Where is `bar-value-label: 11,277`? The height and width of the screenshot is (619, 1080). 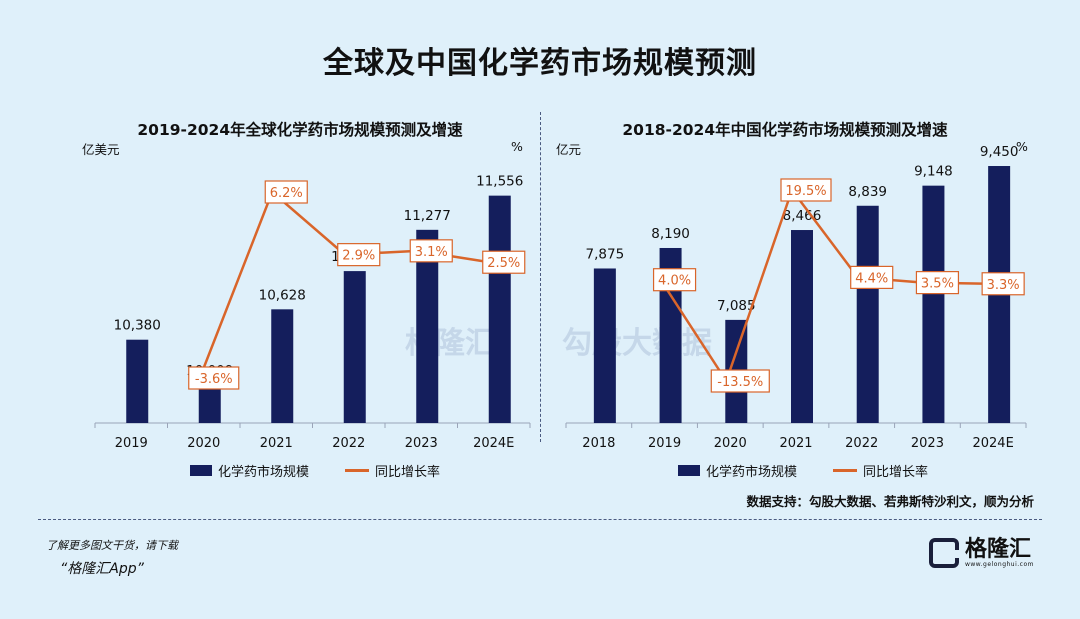 bar-value-label: 11,277 is located at coordinates (427, 216).